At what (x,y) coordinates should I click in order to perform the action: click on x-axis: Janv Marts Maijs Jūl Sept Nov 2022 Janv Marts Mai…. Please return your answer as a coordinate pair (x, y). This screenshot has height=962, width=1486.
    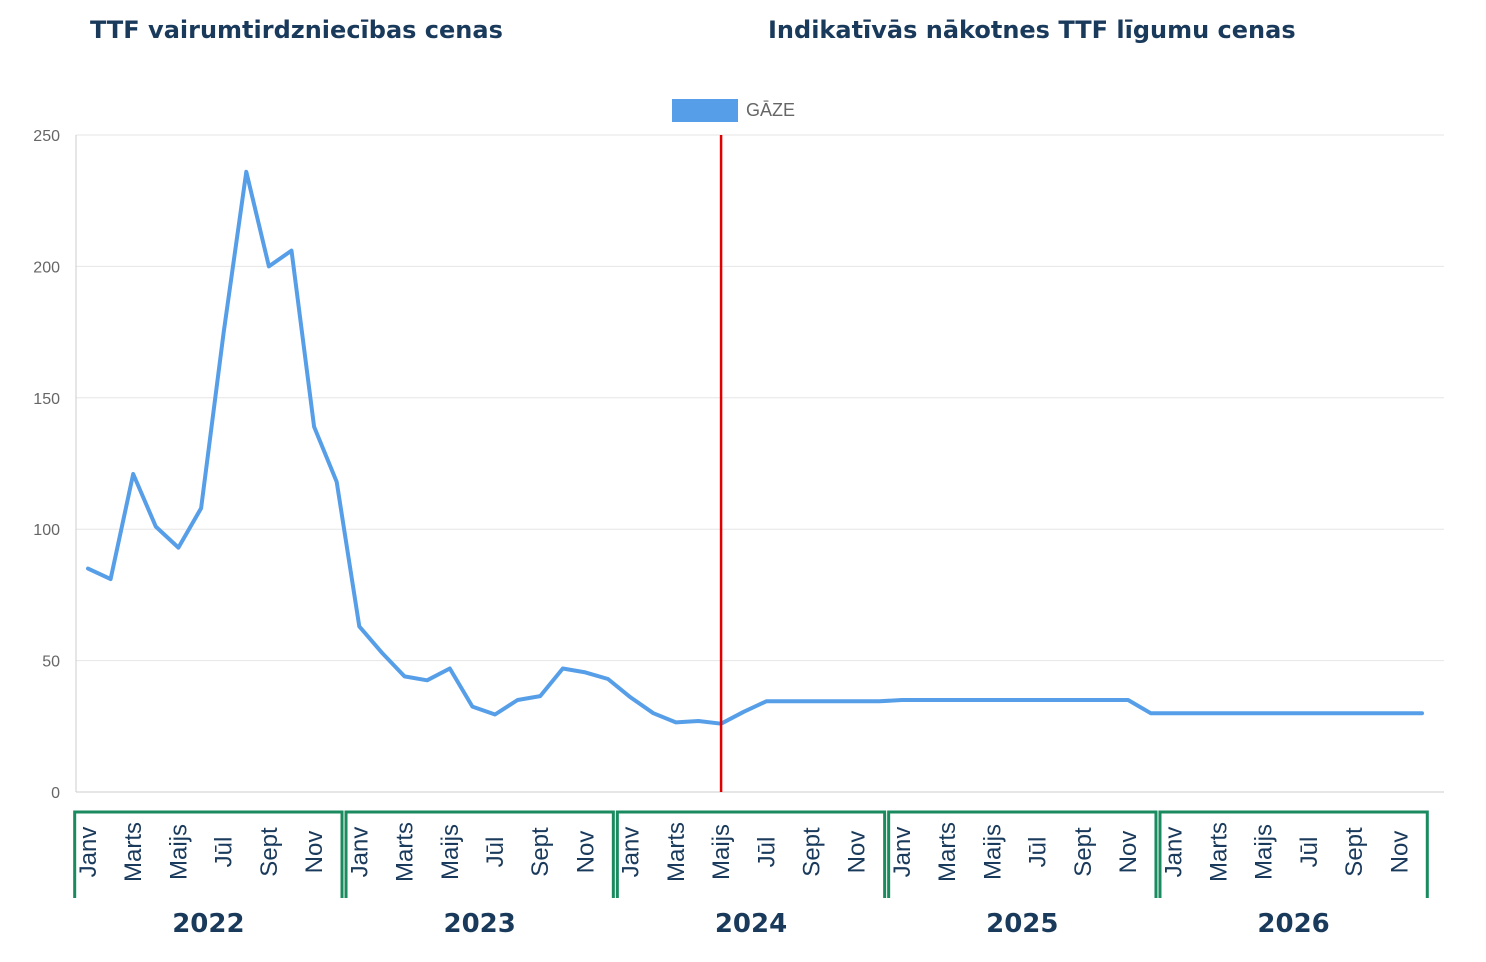
    Looking at the image, I should click on (751, 874).